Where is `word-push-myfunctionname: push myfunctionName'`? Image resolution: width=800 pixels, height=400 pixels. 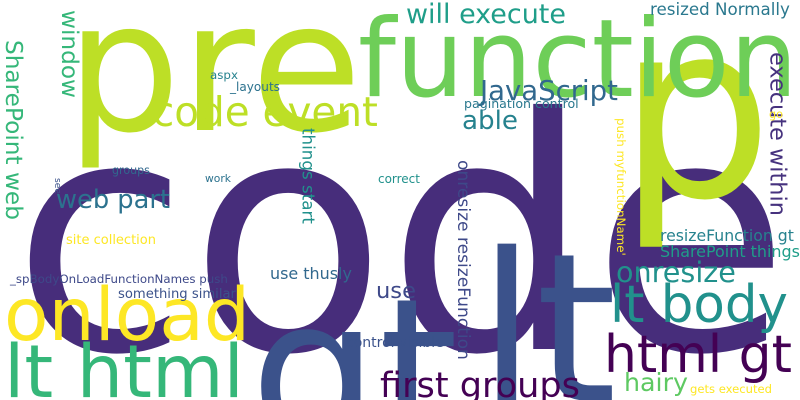 word-push-myfunctionname: push myfunctionName' is located at coordinates (620, 187).